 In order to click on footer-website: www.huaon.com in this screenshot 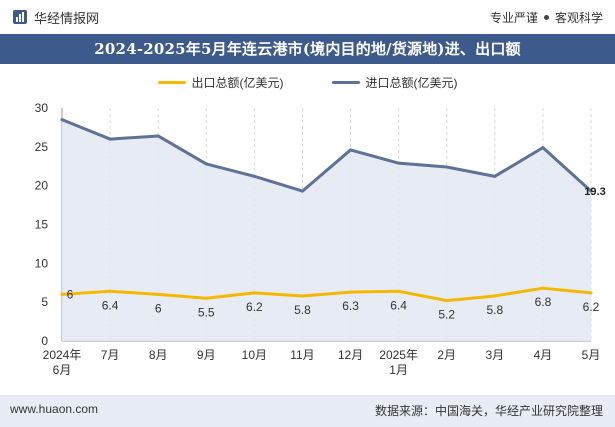, I will do `click(54, 409)`.